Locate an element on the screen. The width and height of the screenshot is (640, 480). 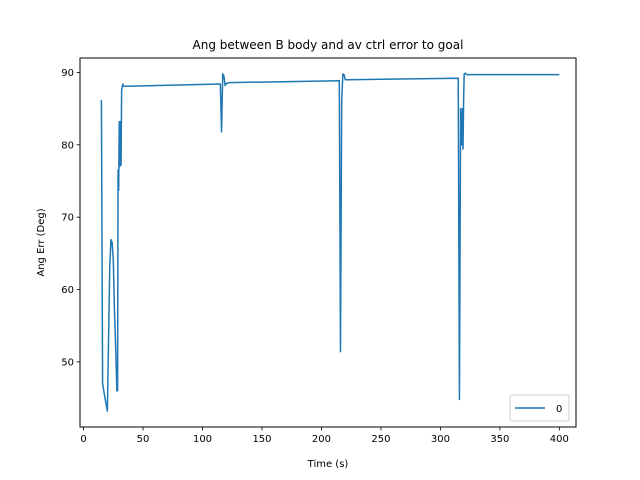
y-tick-label: 50 is located at coordinates (67, 362).